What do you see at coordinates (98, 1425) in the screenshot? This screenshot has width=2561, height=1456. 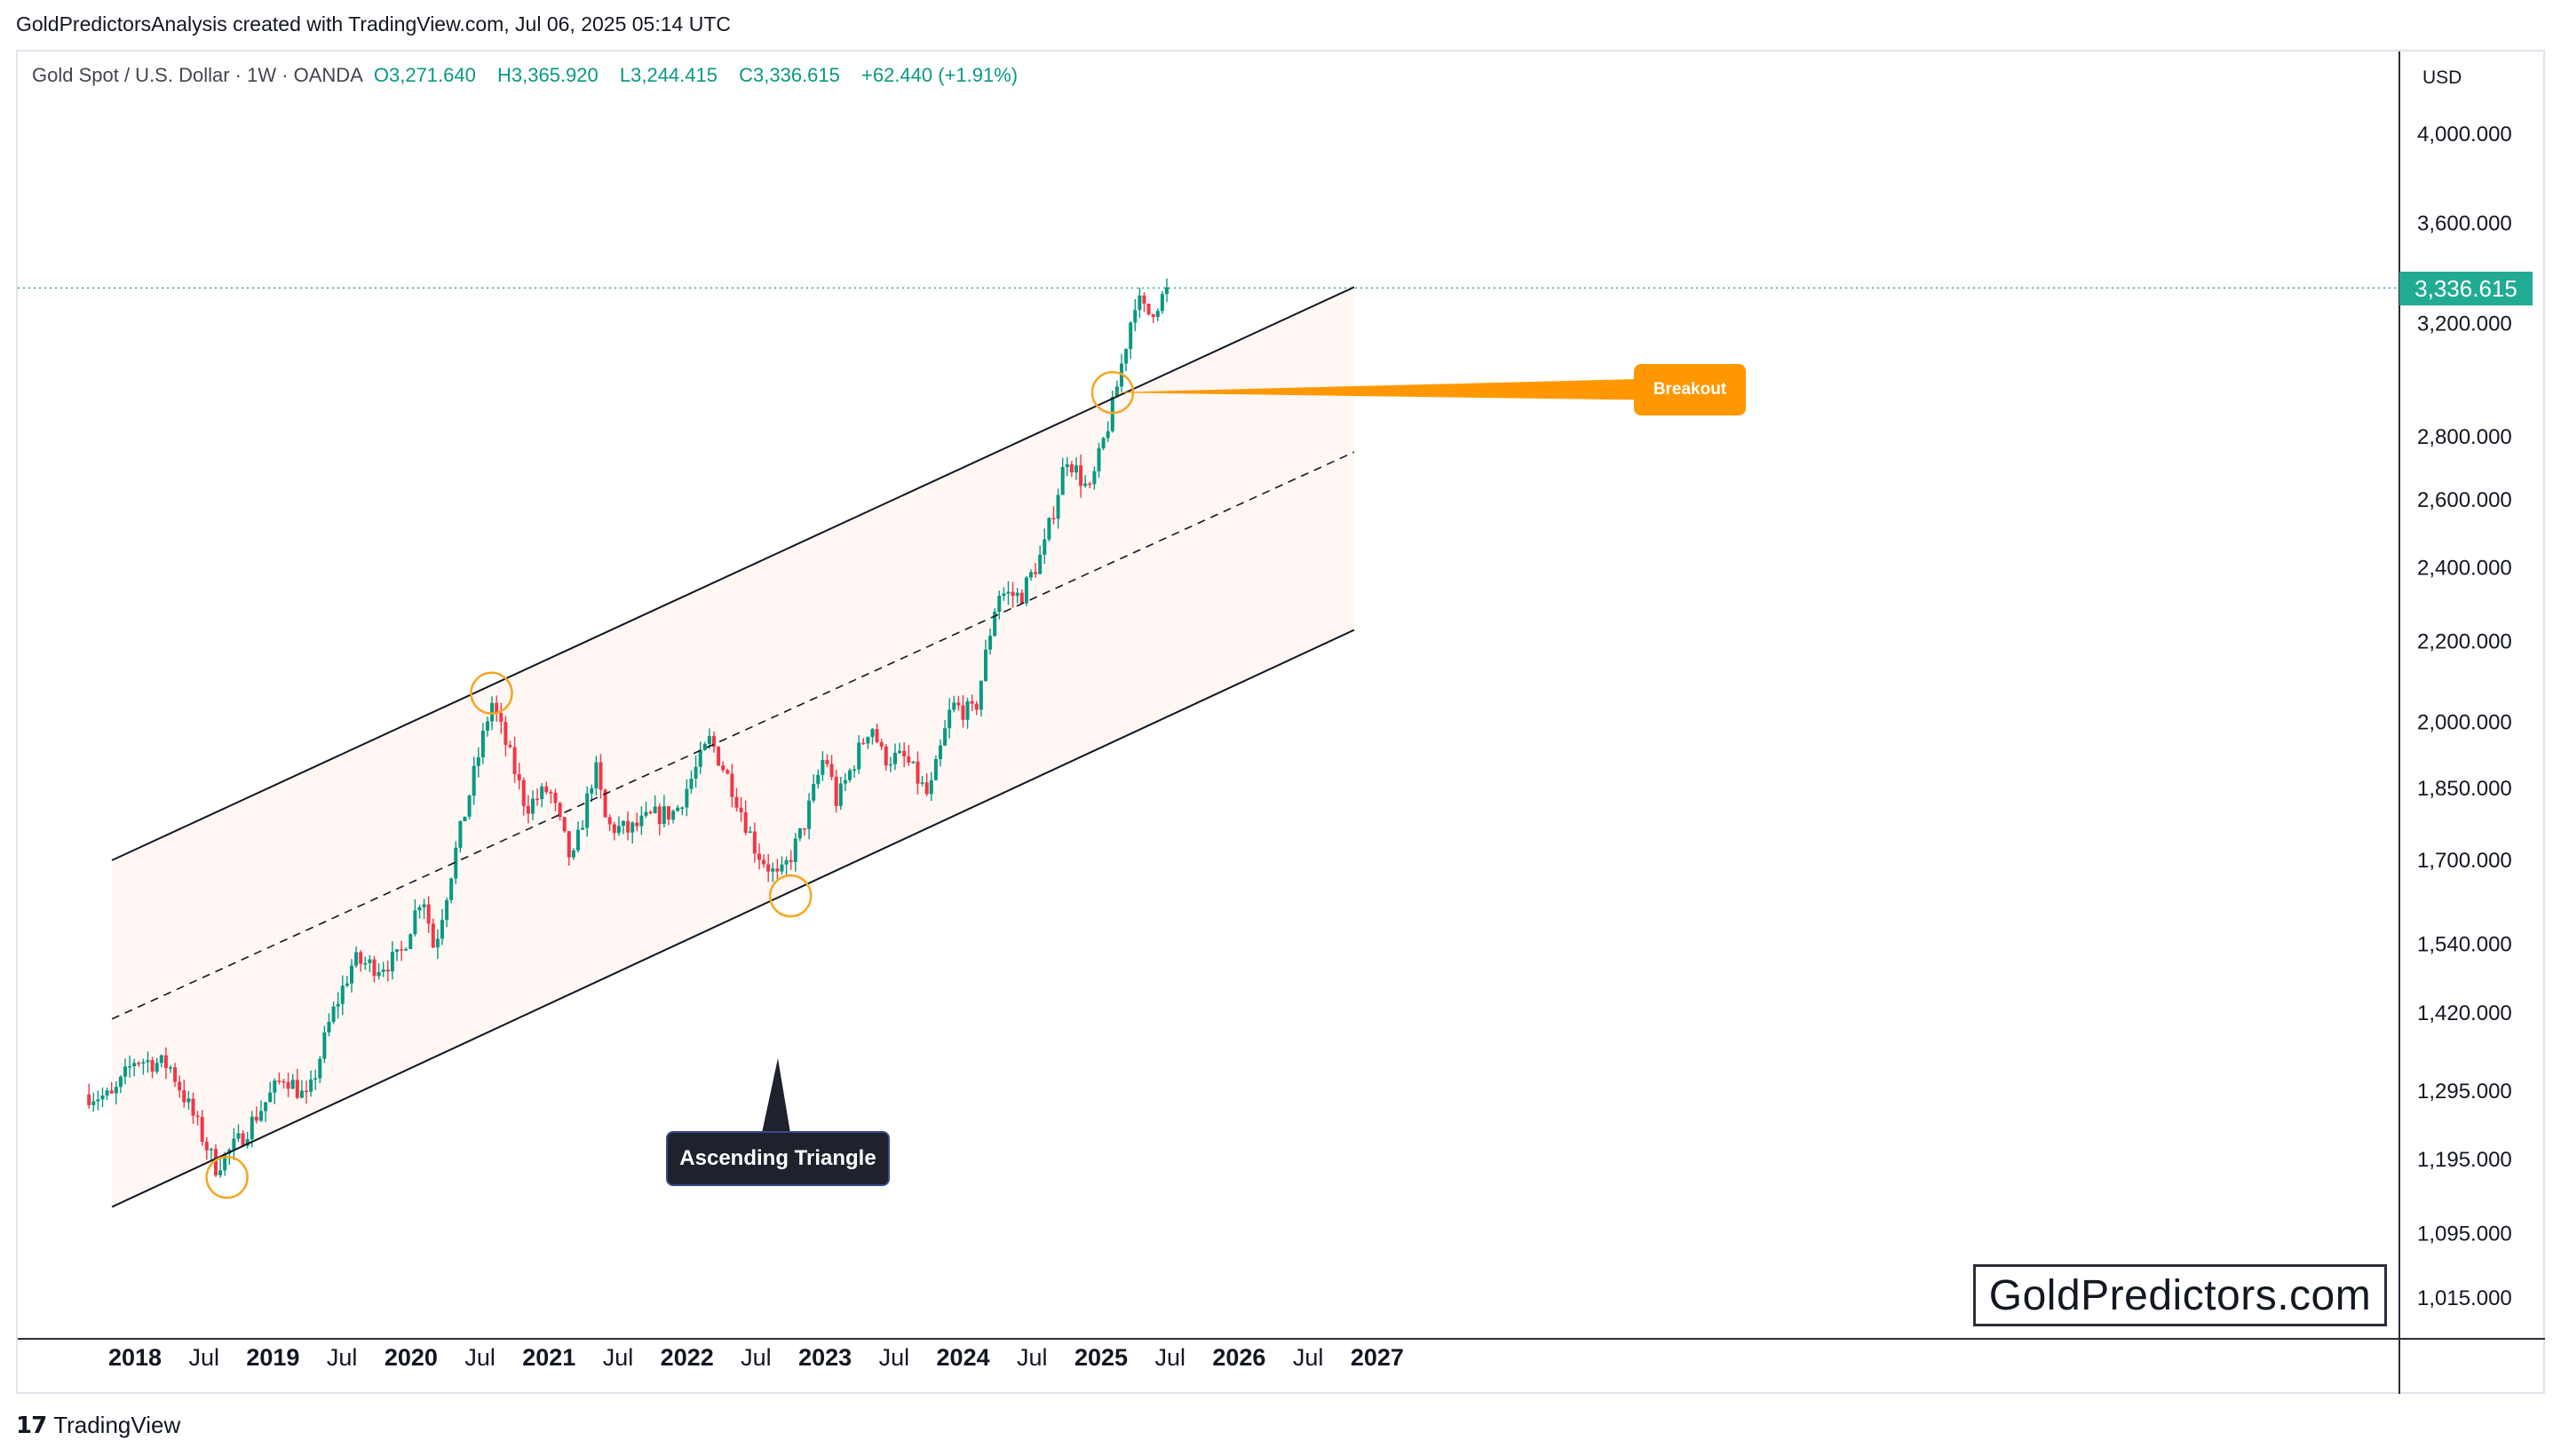 I see `tradingview-logo: 𝟭𝟳 TradingView` at bounding box center [98, 1425].